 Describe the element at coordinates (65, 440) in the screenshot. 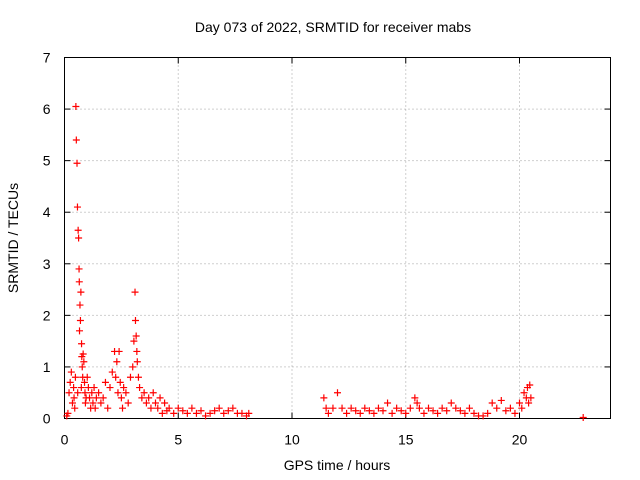

I see `x-tick-label: 0` at that location.